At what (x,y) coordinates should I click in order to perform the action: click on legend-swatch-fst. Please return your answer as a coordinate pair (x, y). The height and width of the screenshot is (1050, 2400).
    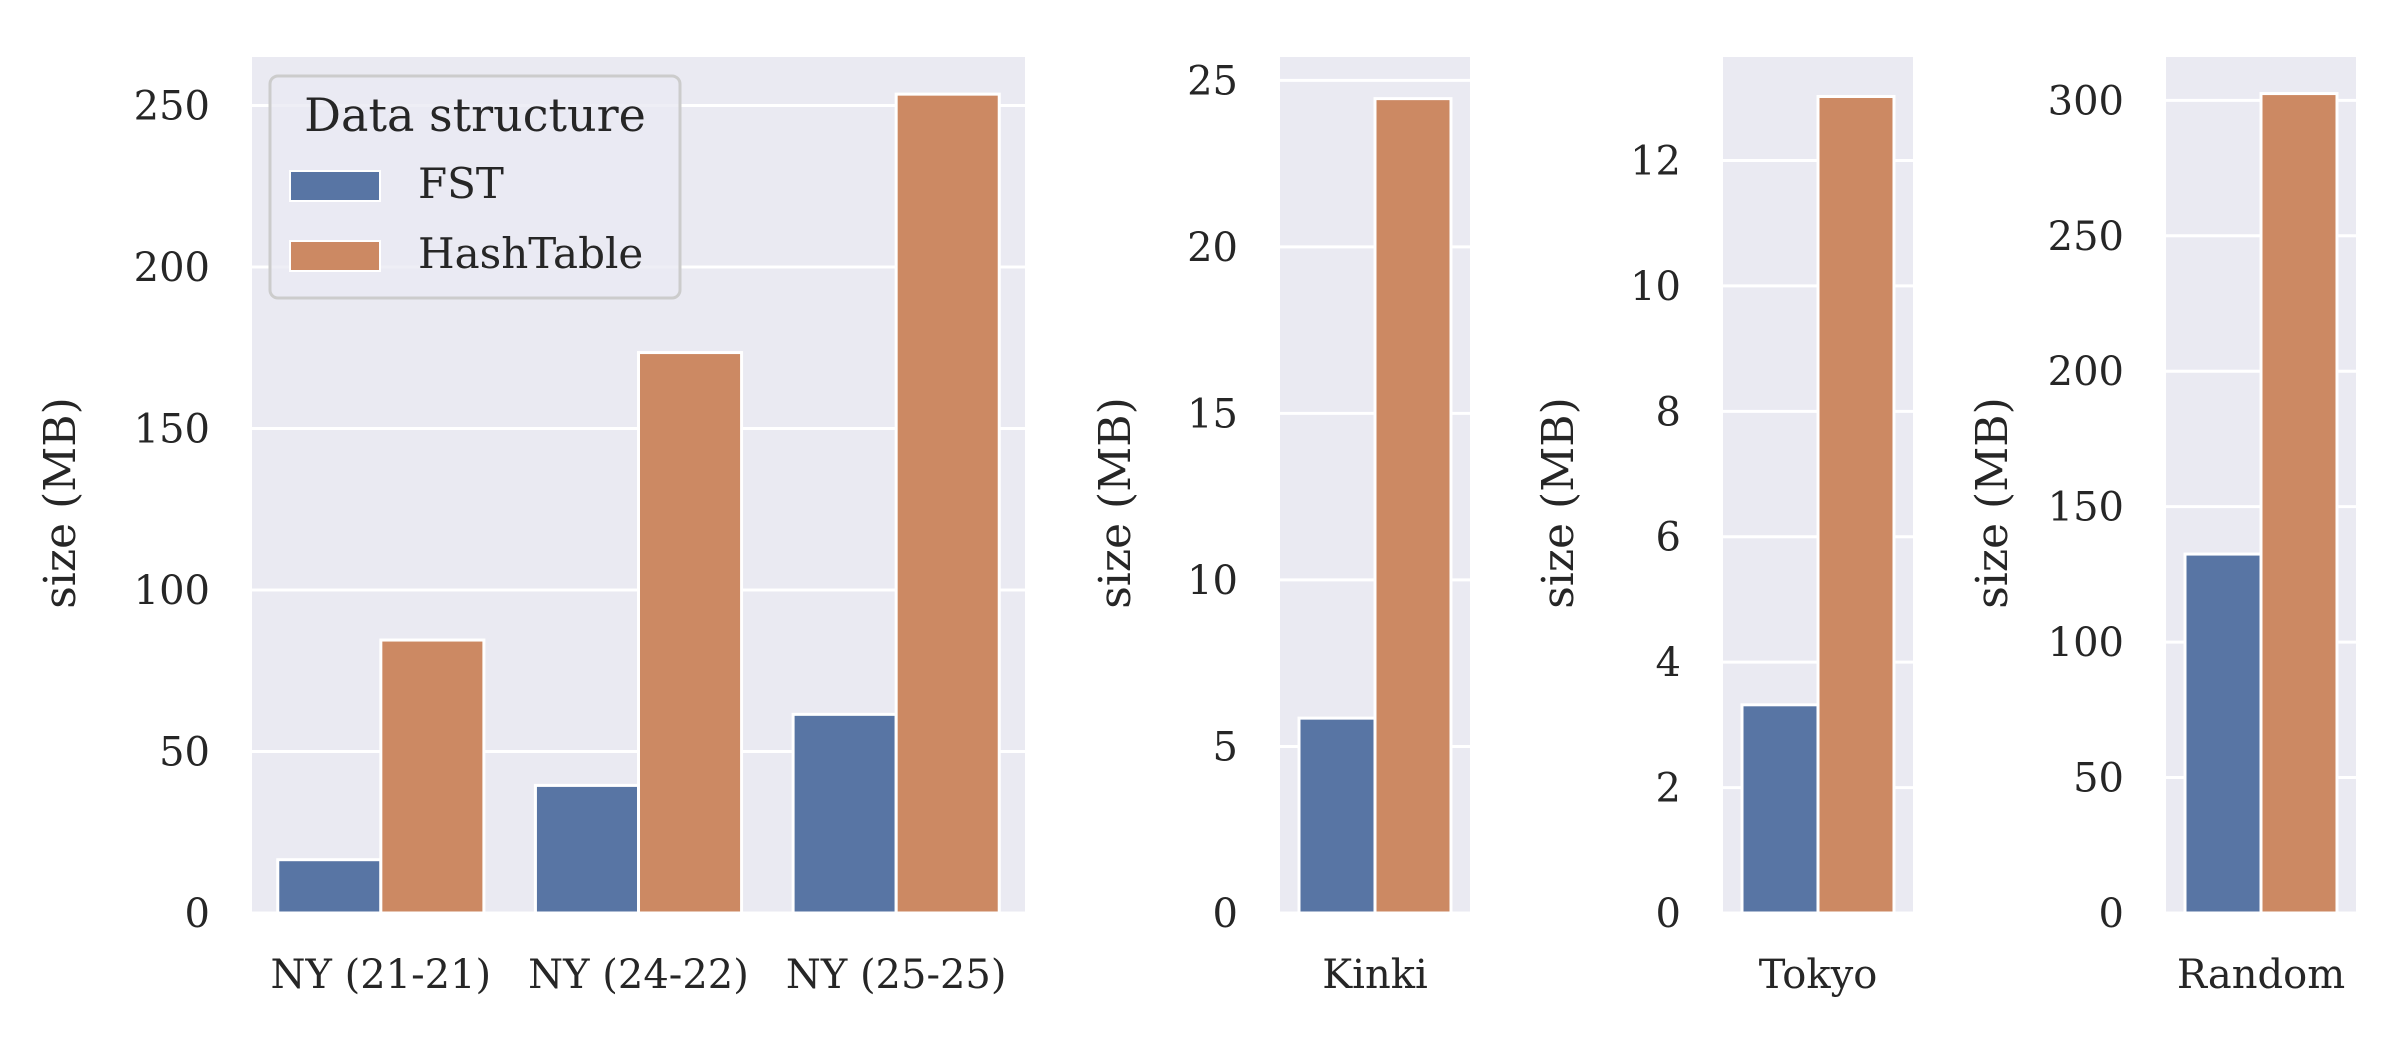
    Looking at the image, I should click on (335, 186).